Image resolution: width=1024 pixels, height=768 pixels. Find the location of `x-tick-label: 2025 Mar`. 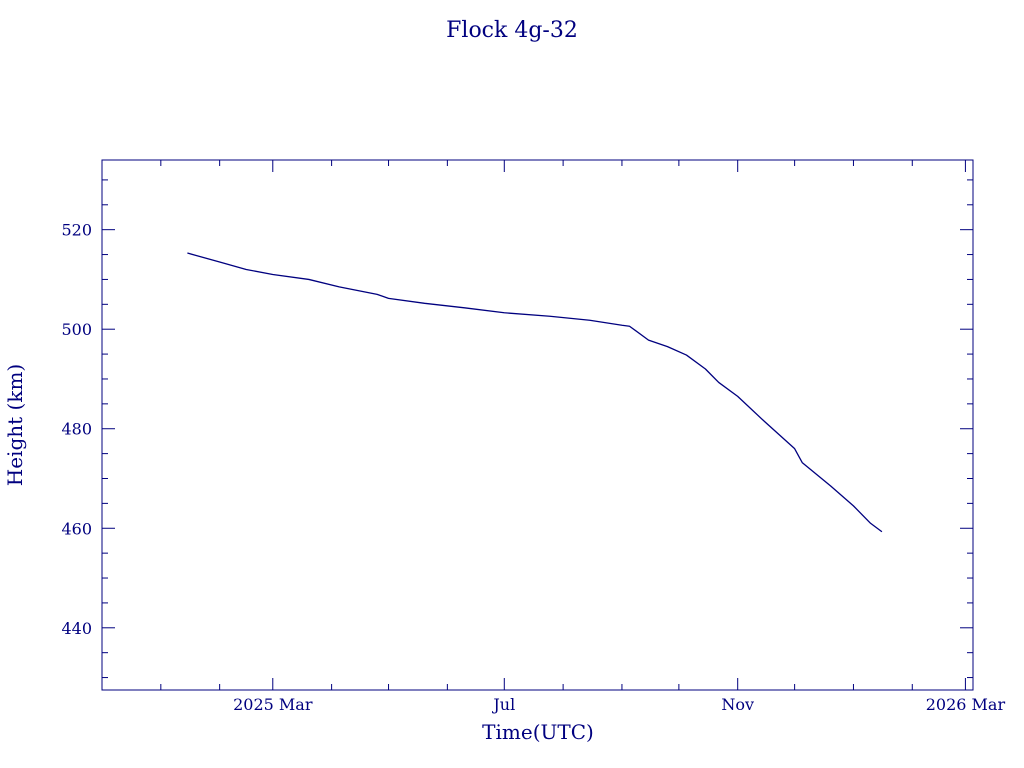

x-tick-label: 2025 Mar is located at coordinates (273, 704).